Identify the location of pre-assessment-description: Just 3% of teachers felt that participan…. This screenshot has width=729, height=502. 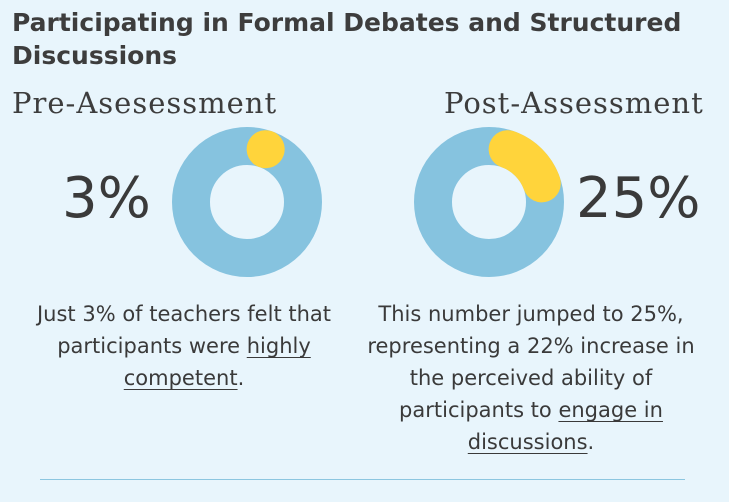
(184, 346).